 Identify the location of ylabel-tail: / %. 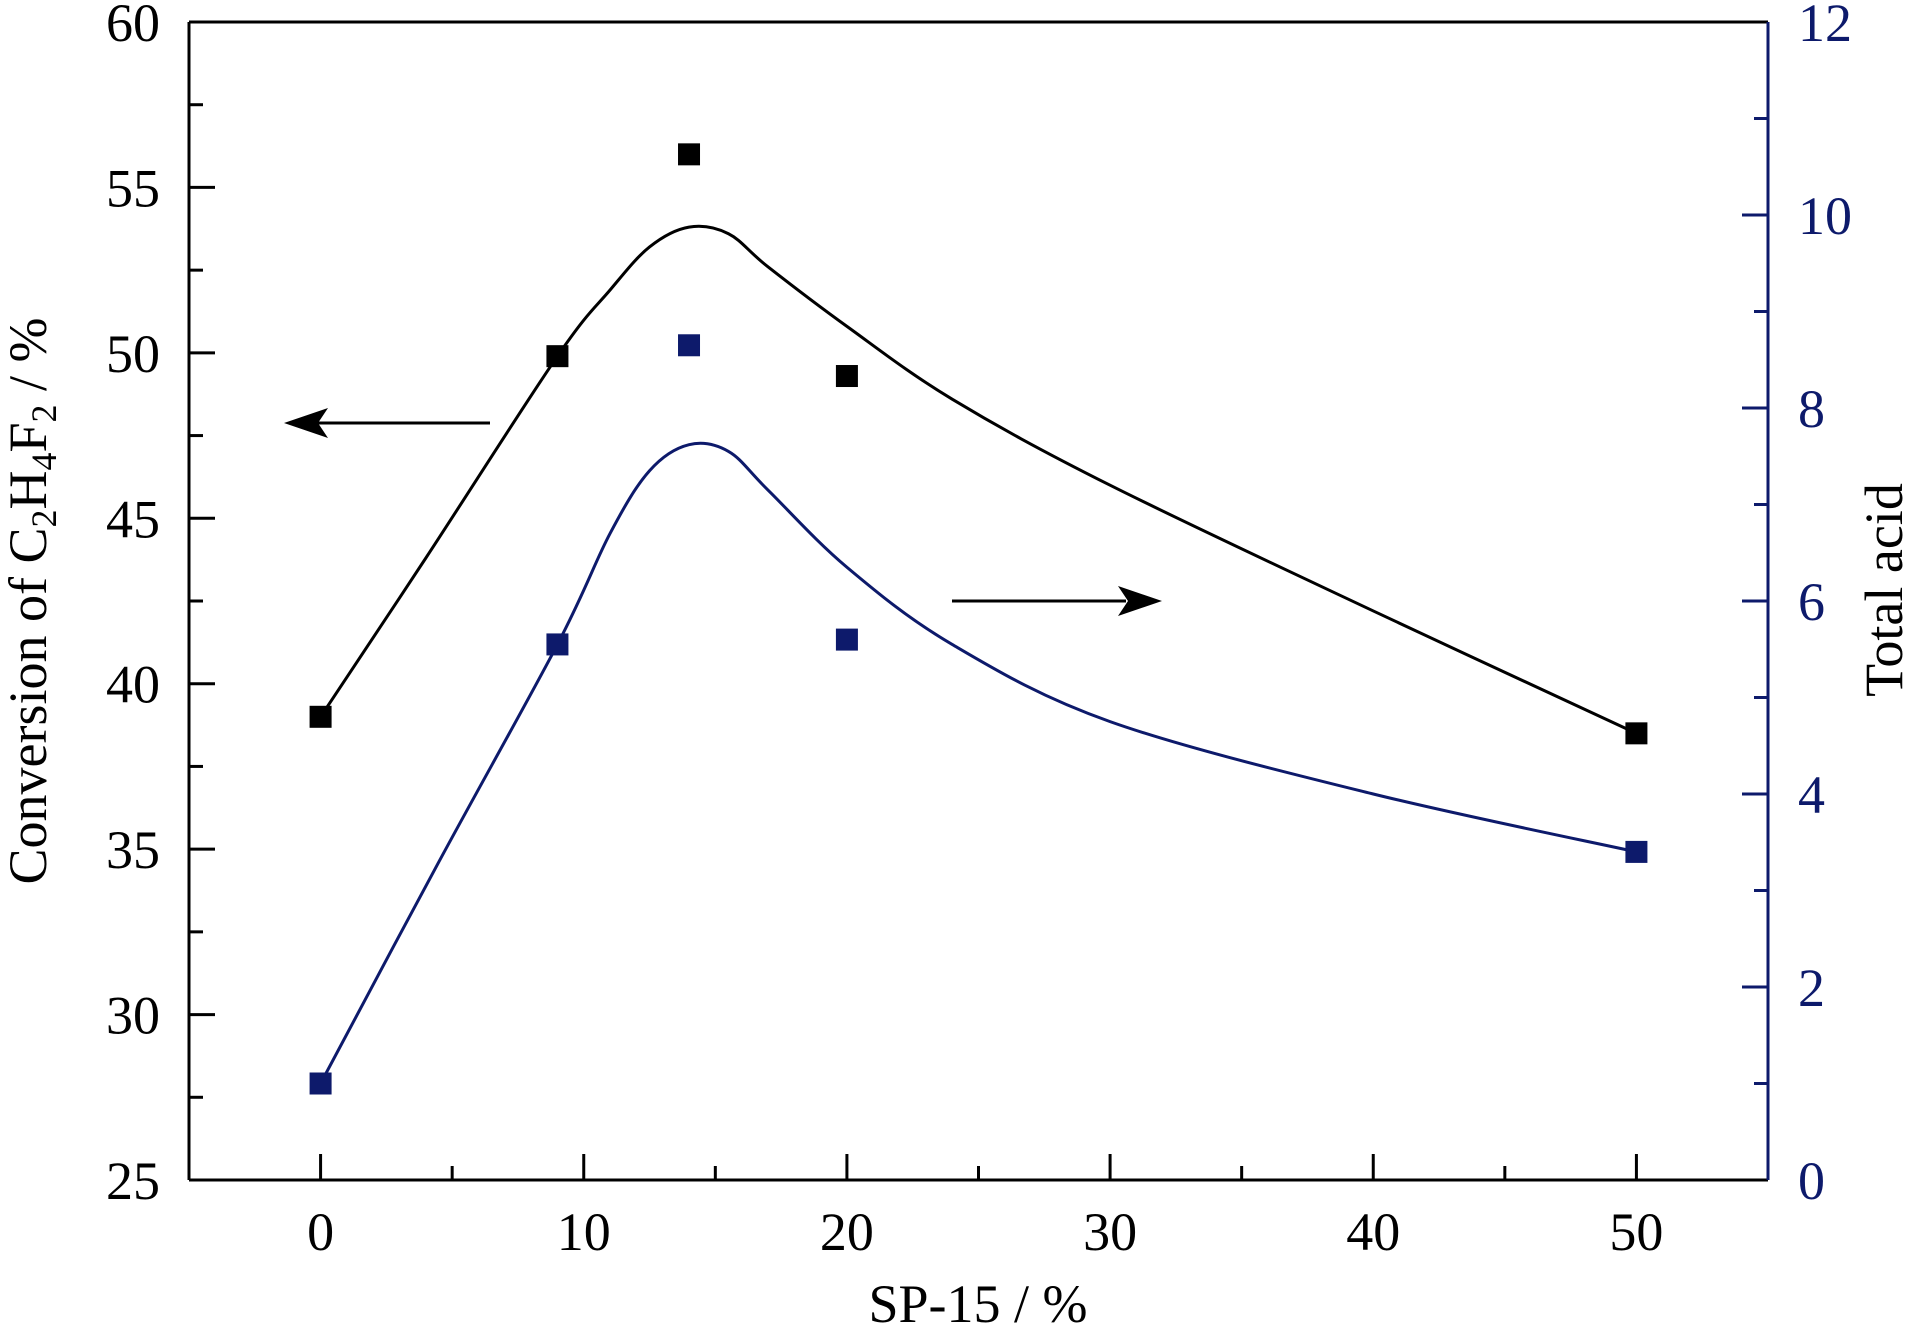
(29, 360).